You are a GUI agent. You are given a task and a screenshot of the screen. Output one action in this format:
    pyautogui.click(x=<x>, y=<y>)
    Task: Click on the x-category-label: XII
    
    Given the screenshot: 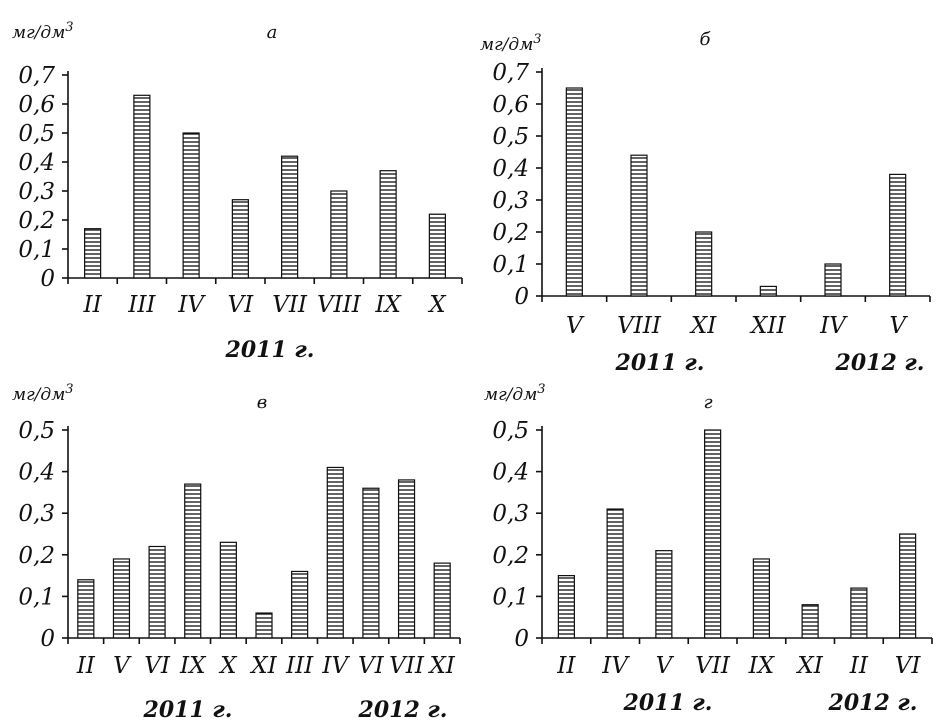 What is the action you would take?
    pyautogui.click(x=767, y=326)
    